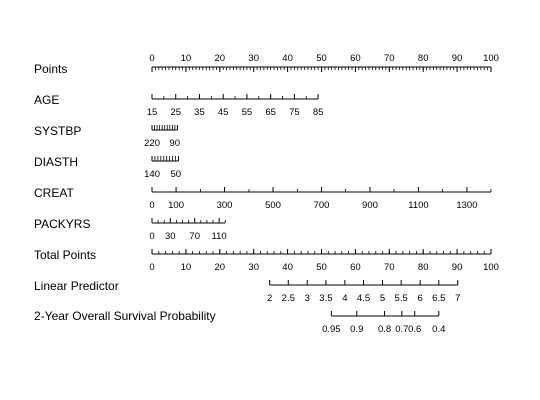  I want to click on scale-0-tick-label-5: 50, so click(321, 58).